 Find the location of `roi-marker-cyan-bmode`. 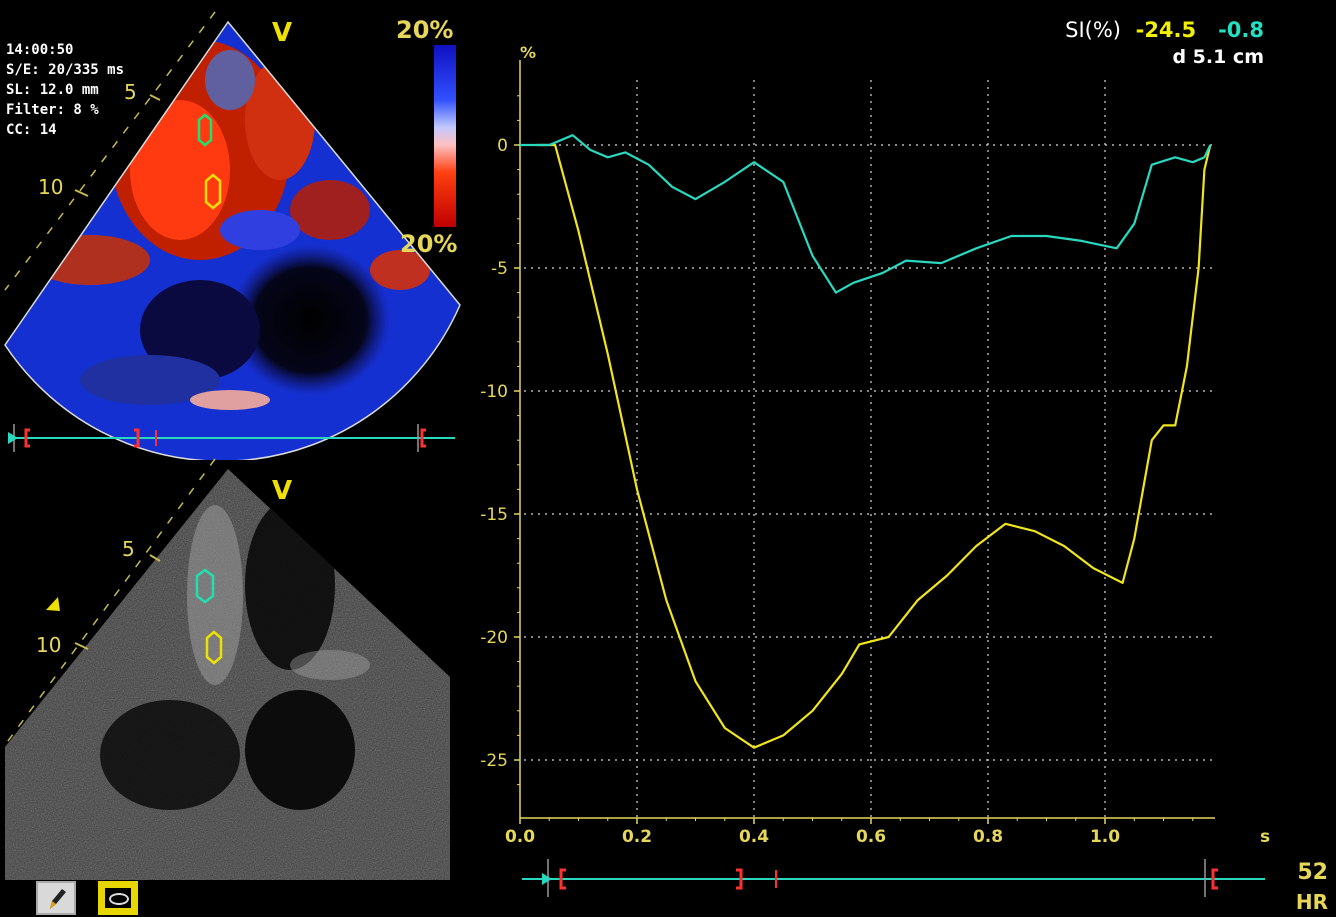

roi-marker-cyan-bmode is located at coordinates (205, 586).